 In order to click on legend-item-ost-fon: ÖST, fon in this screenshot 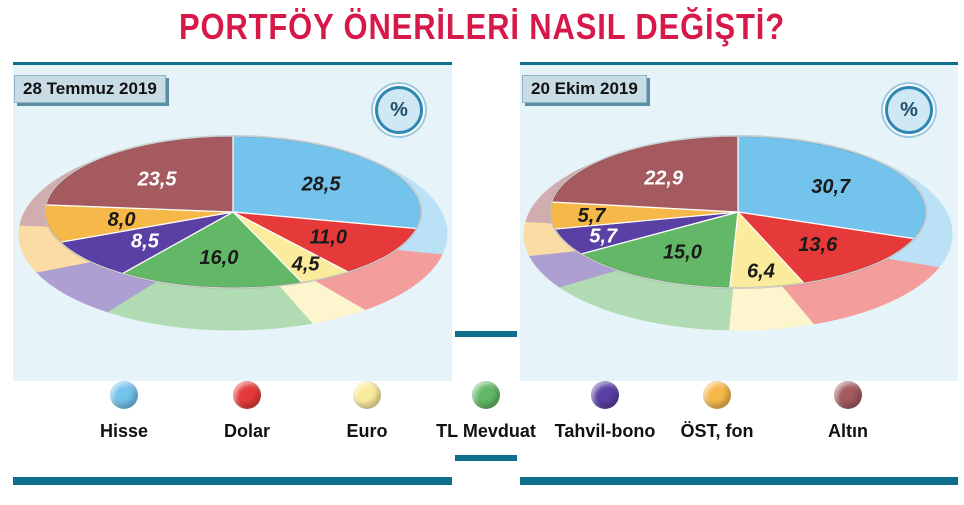, I will do `click(717, 411)`.